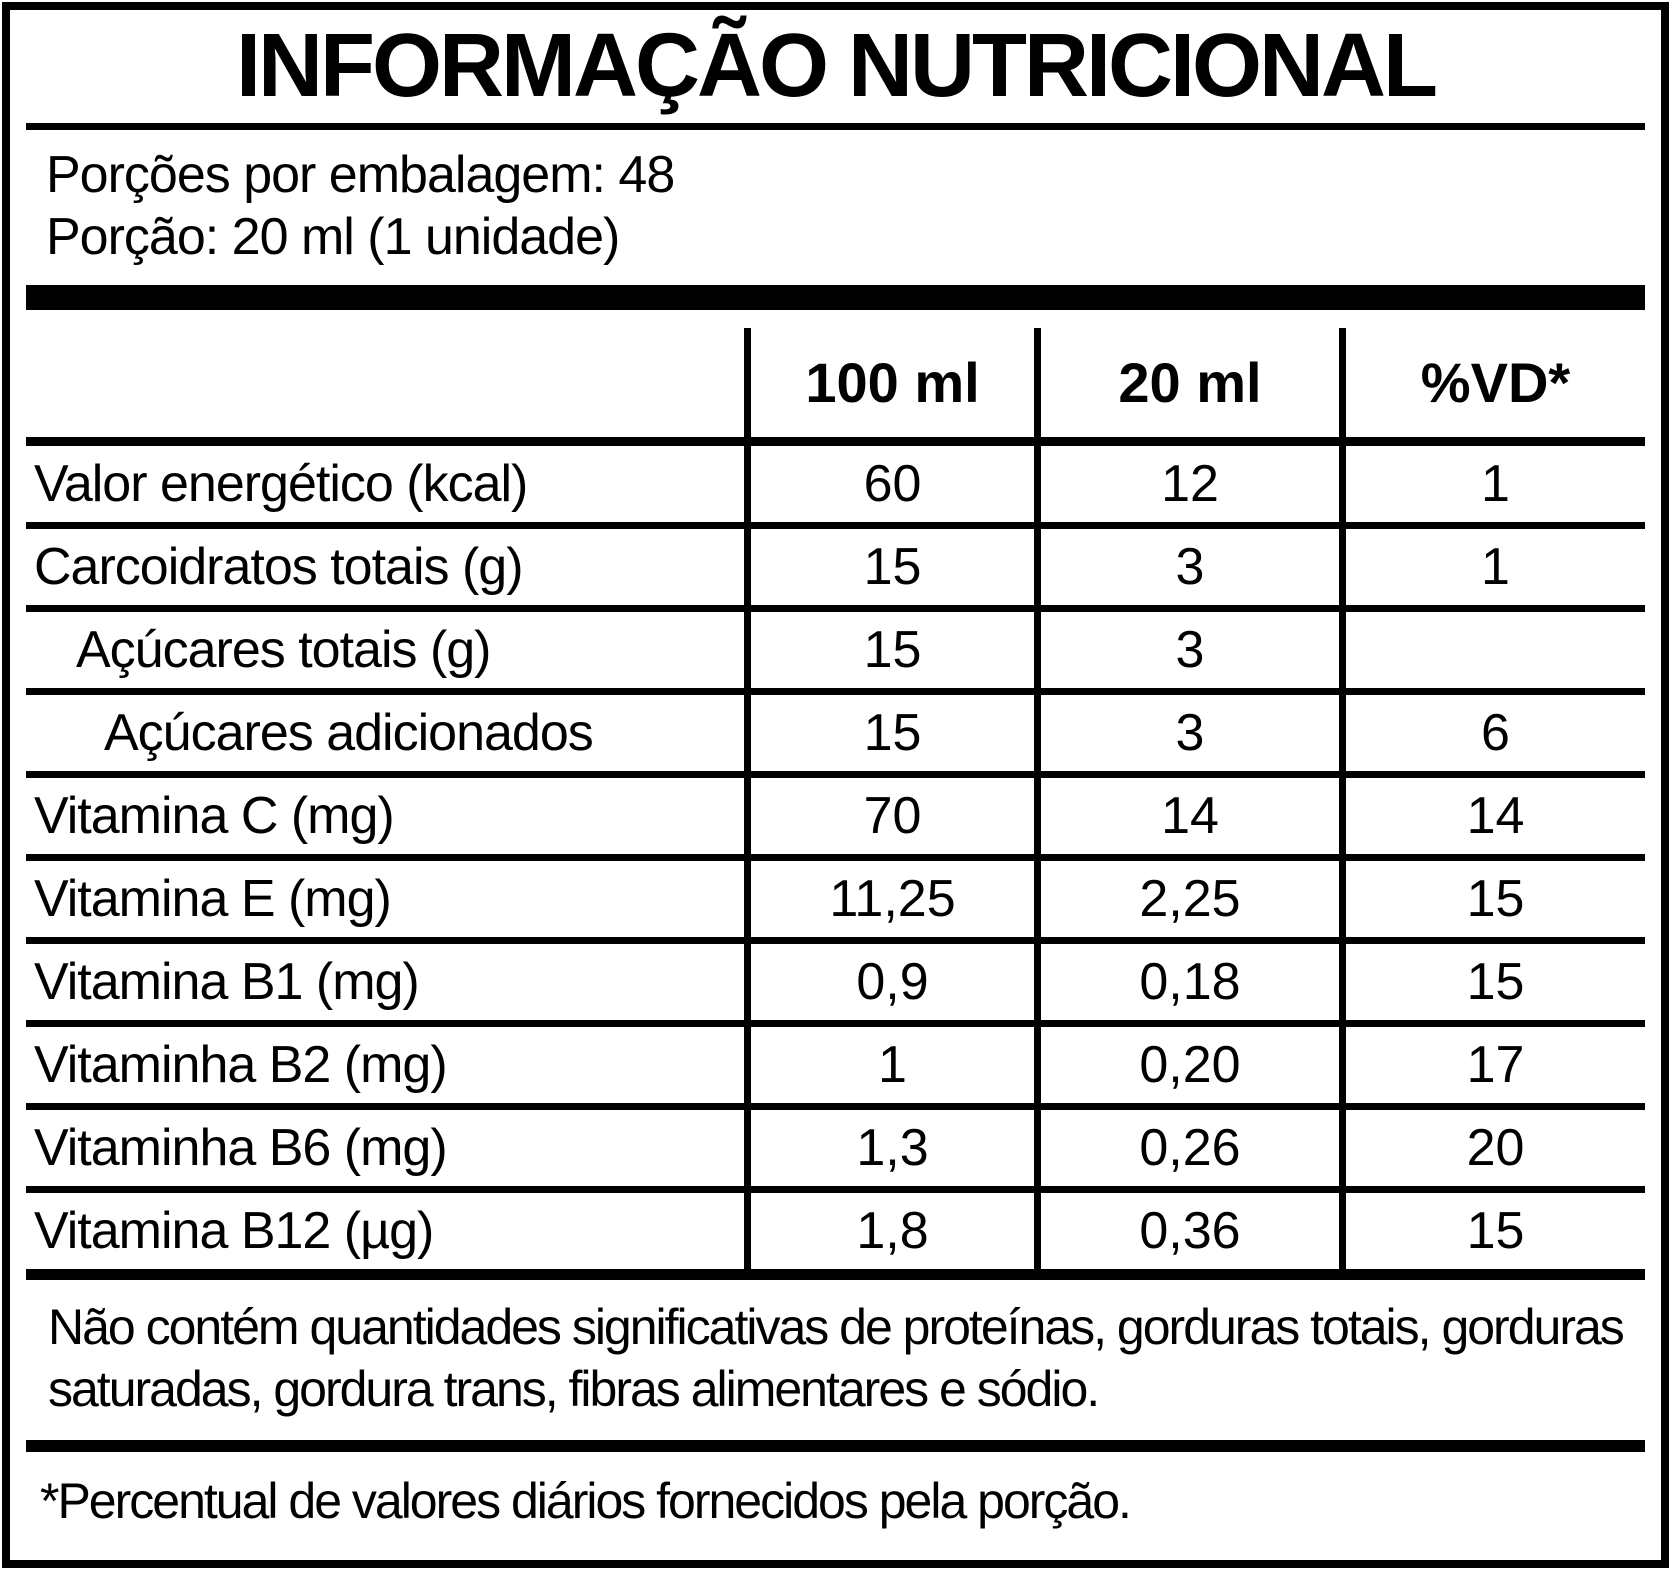  What do you see at coordinates (213, 899) in the screenshot?
I see `row-label: Vitamina E (mg)` at bounding box center [213, 899].